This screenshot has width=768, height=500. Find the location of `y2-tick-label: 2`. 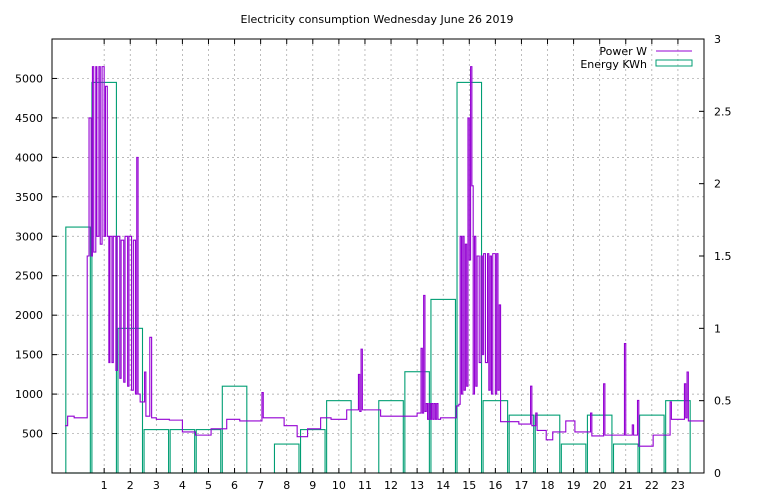

y2-tick-label: 2 is located at coordinates (717, 184).